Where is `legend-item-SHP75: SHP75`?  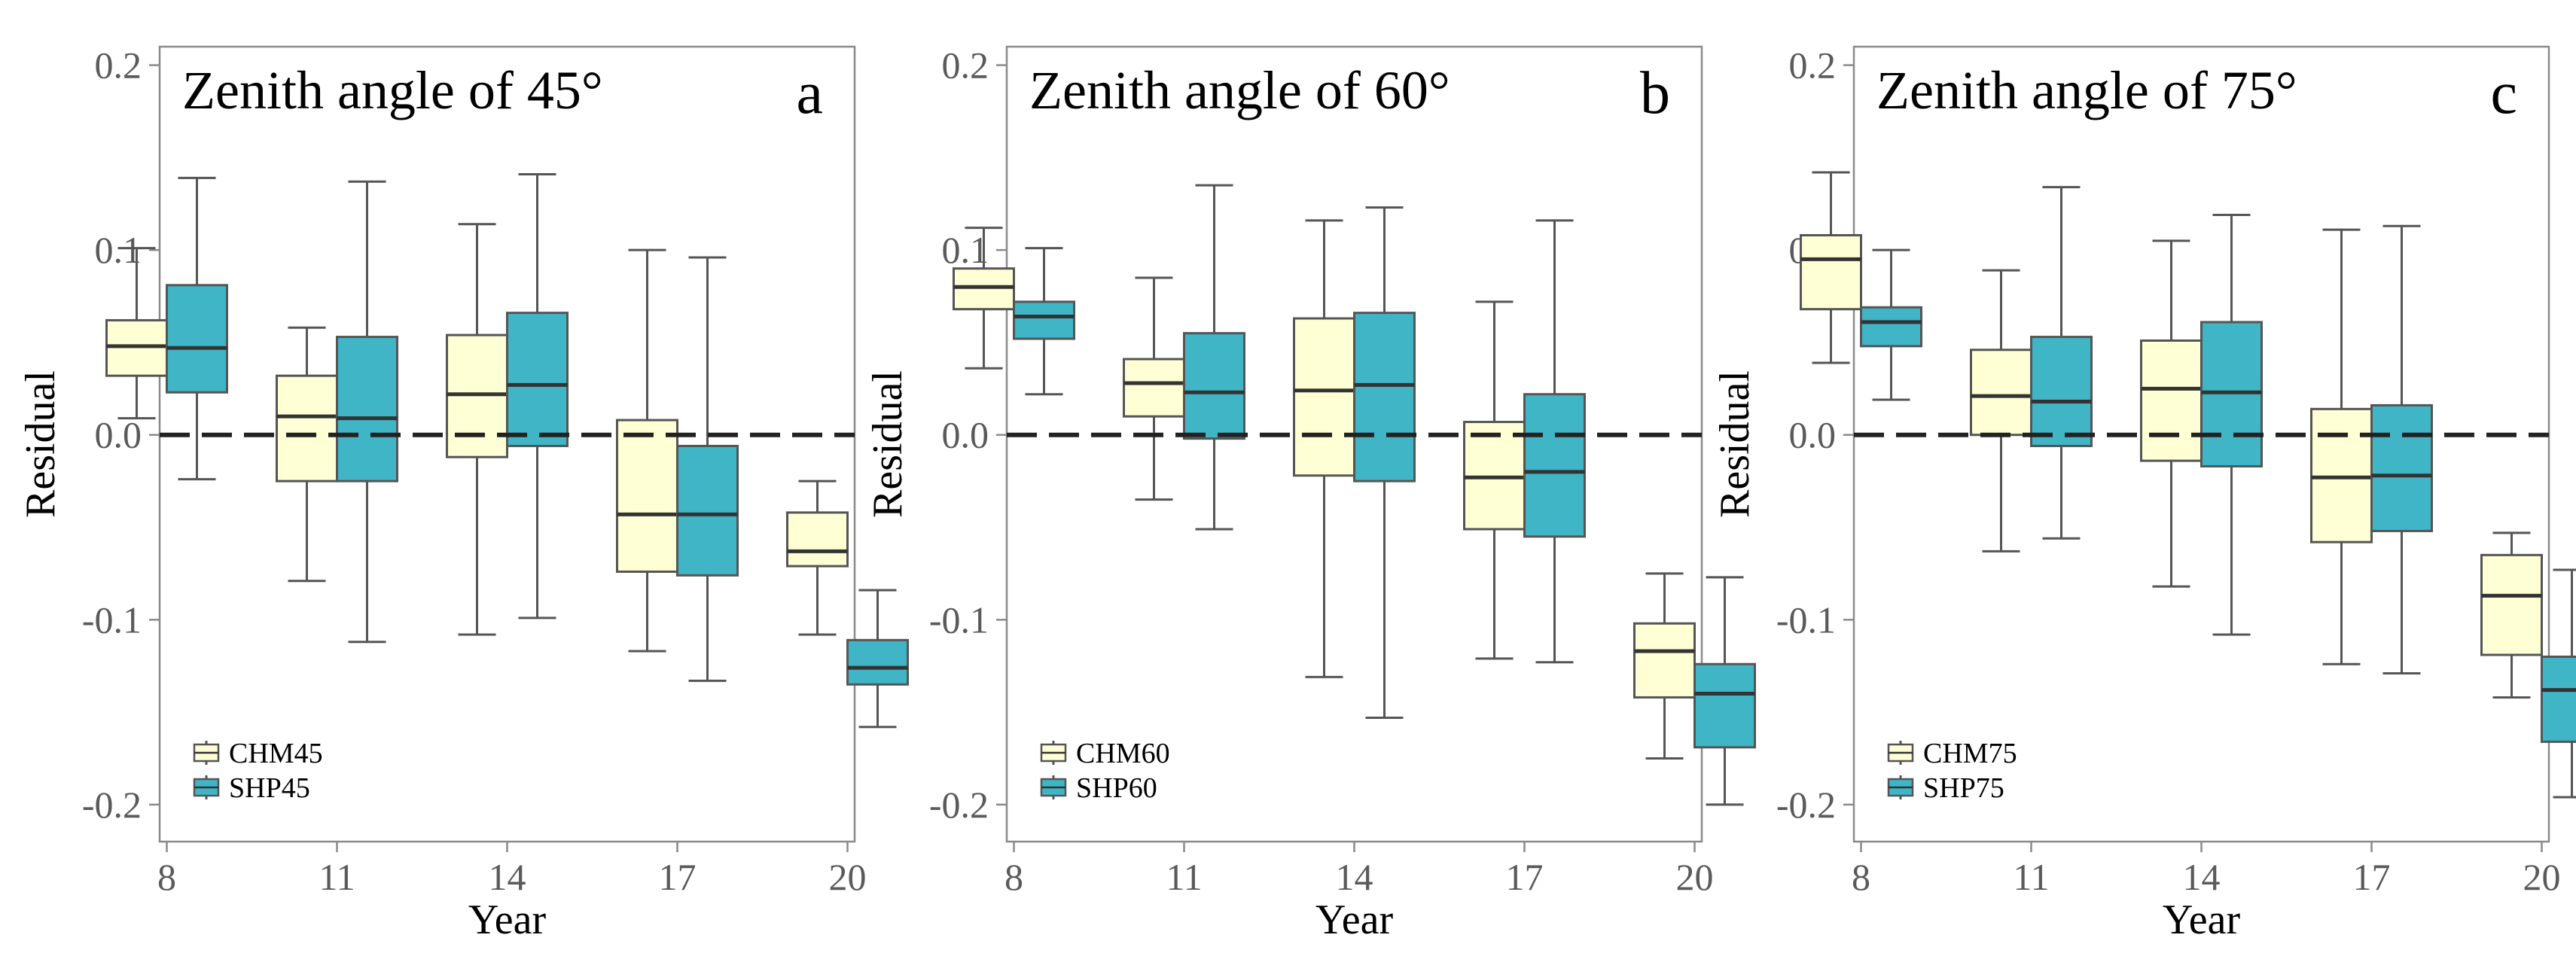
legend-item-SHP75: SHP75 is located at coordinates (1945, 788).